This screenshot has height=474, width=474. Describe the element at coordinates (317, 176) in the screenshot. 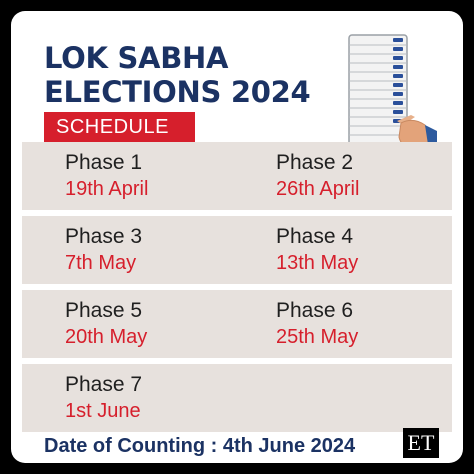

I see `phase-cell-2: Phase 2 26th April` at that location.